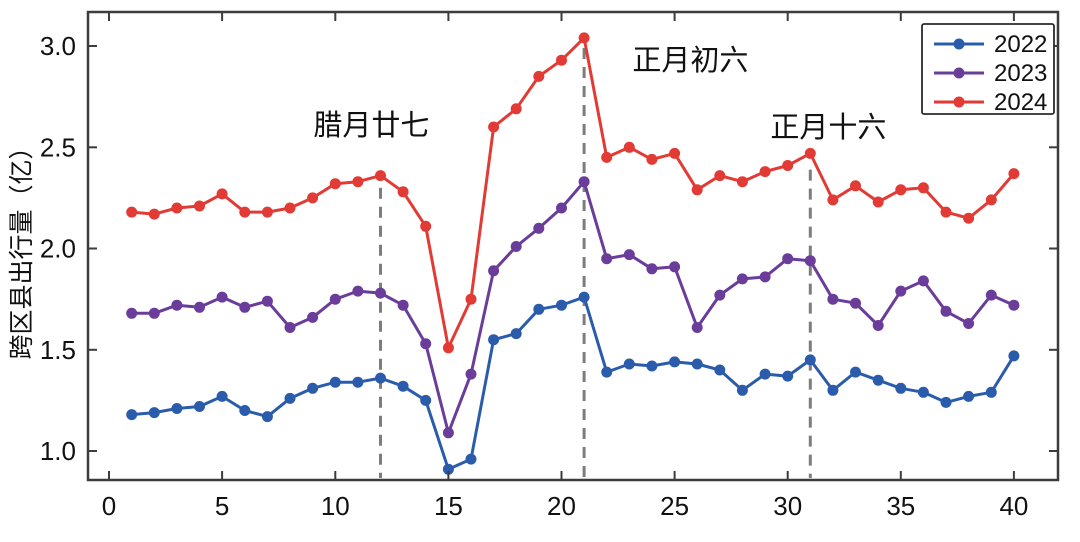 The height and width of the screenshot is (542, 1080). I want to click on y-tick-label: 1.5, so click(58, 350).